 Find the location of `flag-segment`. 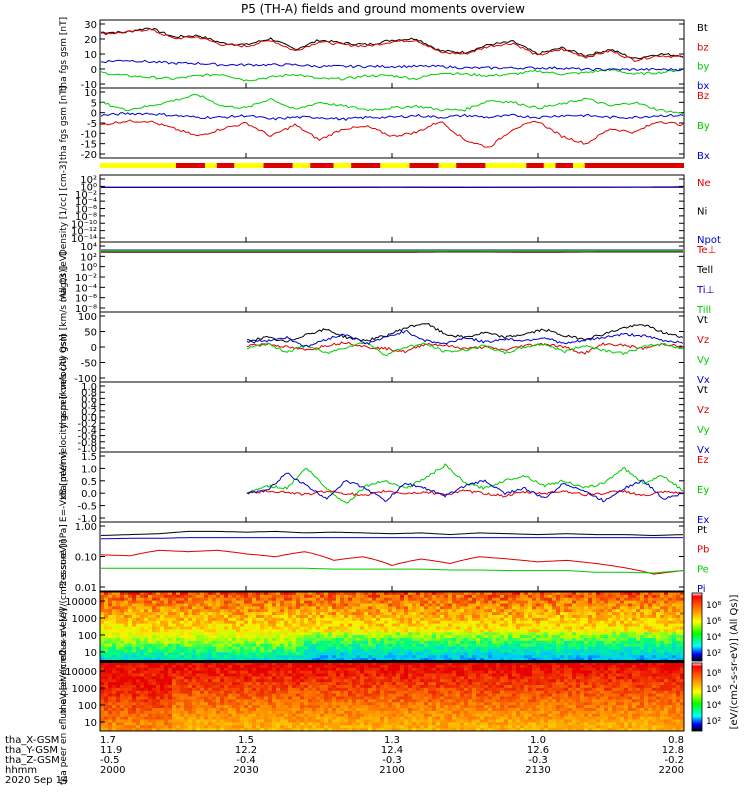

flag-segment is located at coordinates (549, 165).